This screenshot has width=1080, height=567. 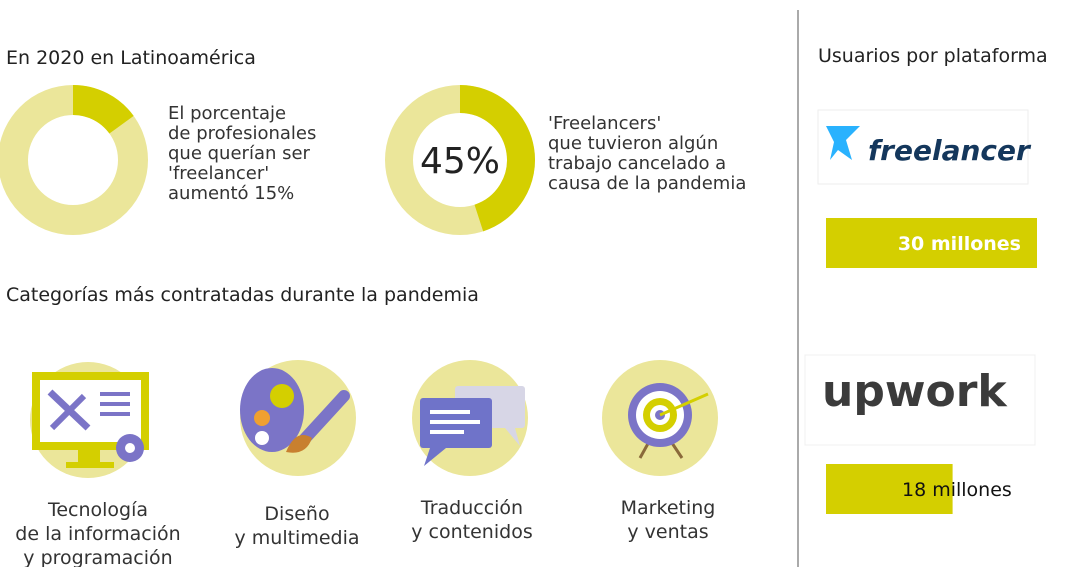 What do you see at coordinates (668, 532) in the screenshot?
I see `category-line: y ventas` at bounding box center [668, 532].